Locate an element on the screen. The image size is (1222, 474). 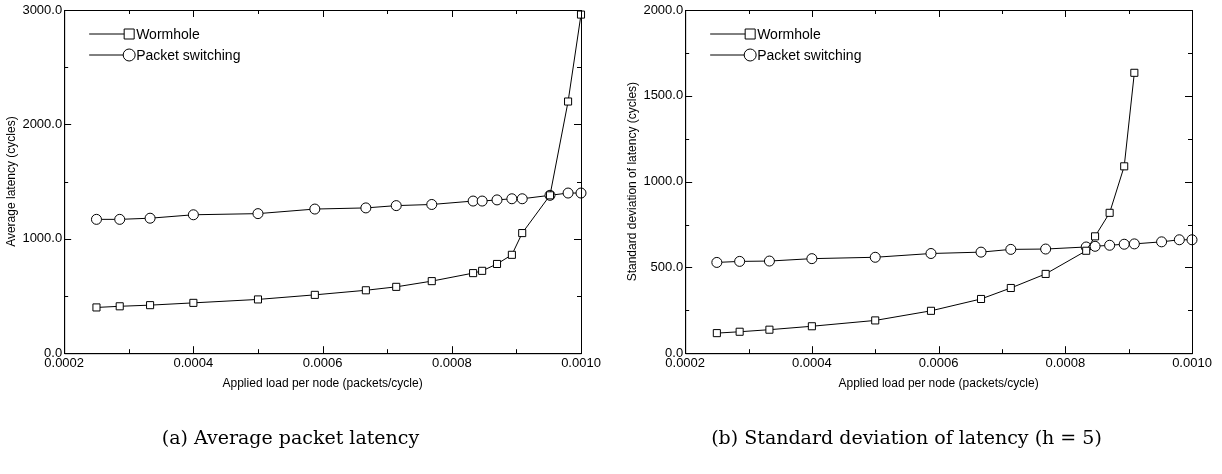
y-tick-label: 1500.0 is located at coordinates (663, 95).